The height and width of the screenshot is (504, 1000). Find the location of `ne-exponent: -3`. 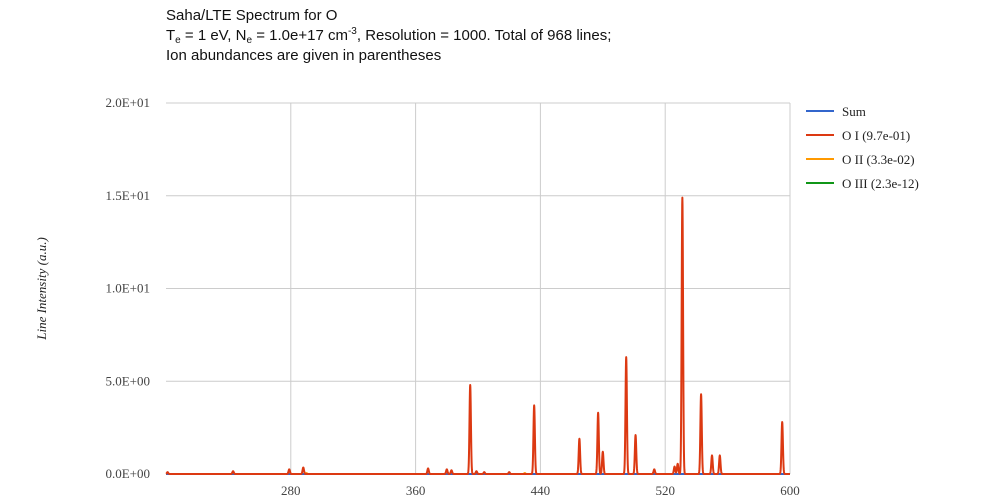

ne-exponent: -3 is located at coordinates (352, 31).